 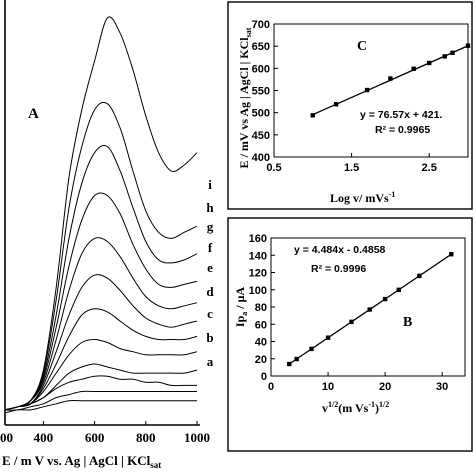 What do you see at coordinates (101, 374) in the screenshot?
I see `panel-a-curve-b` at bounding box center [101, 374].